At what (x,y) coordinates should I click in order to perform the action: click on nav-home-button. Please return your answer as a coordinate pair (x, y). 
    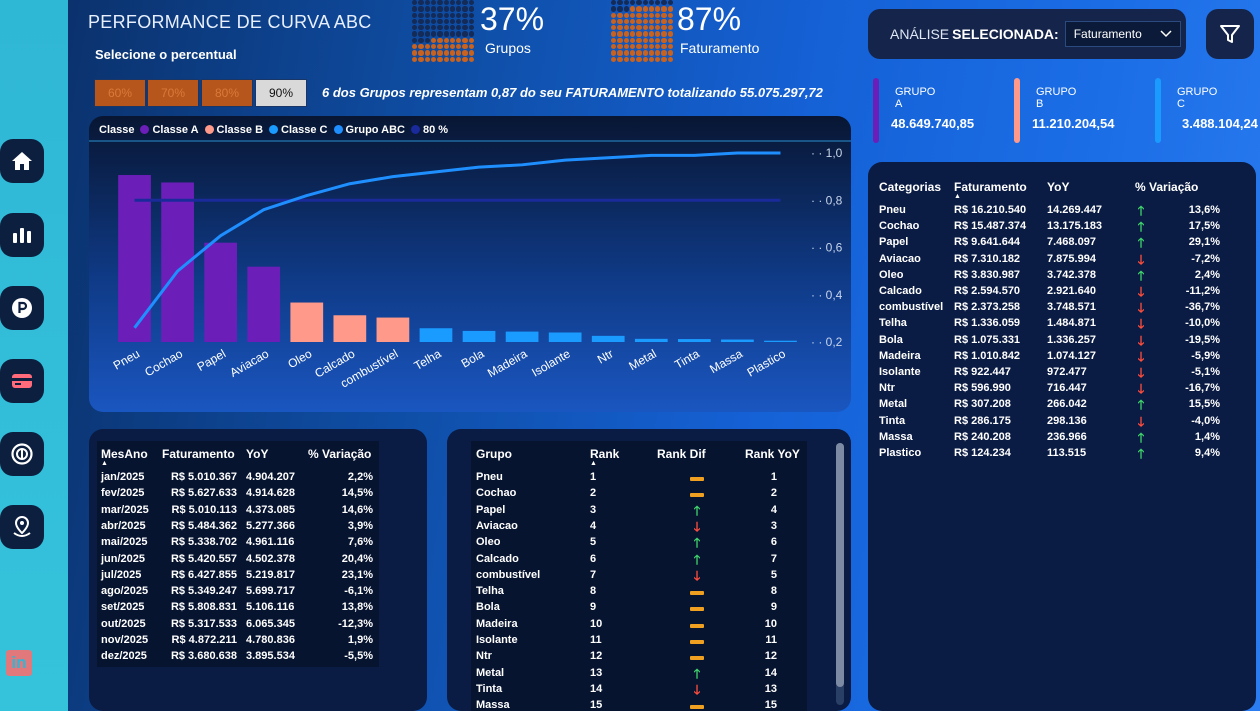
    Looking at the image, I should click on (22, 161).